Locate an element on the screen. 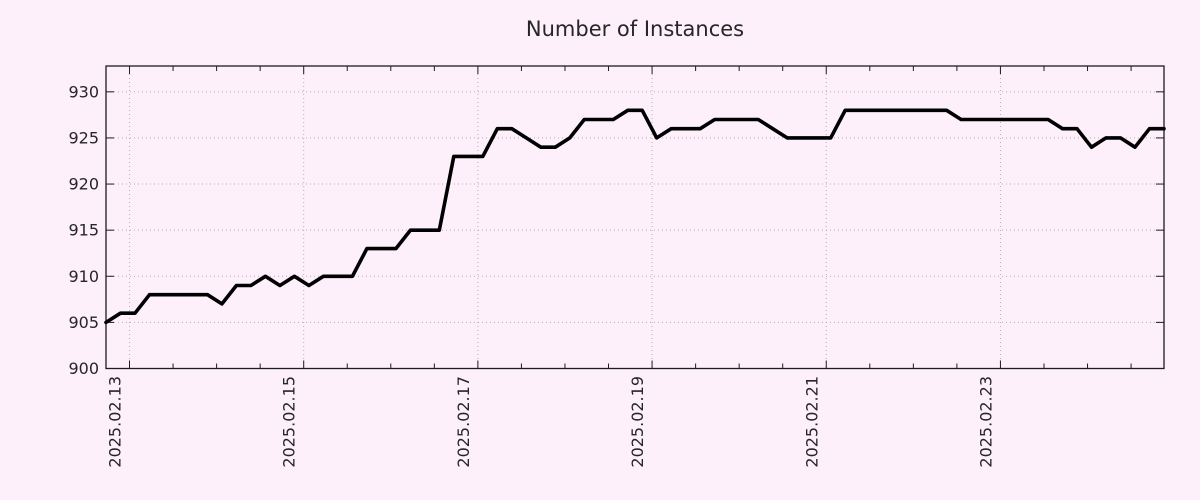 This screenshot has height=500, width=1200. x-tick-label: 2025.02.13 is located at coordinates (115, 422).